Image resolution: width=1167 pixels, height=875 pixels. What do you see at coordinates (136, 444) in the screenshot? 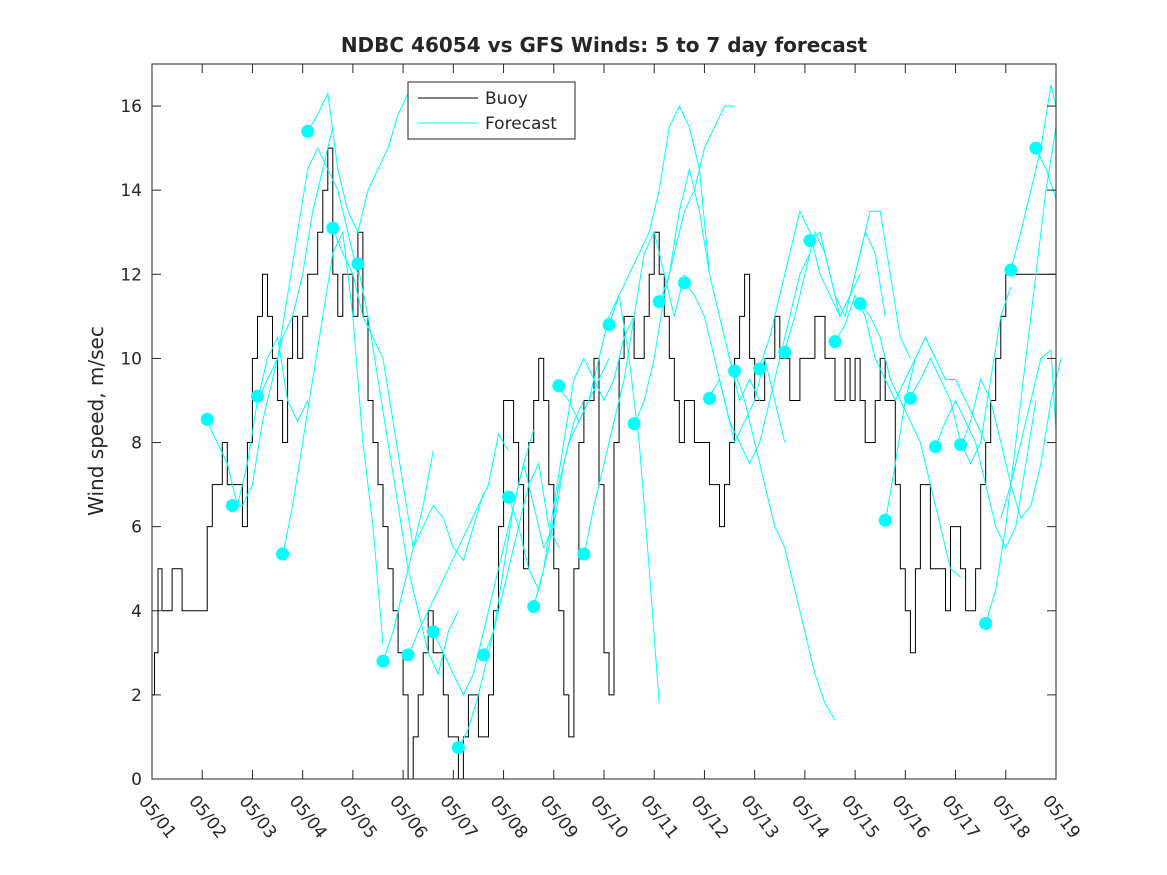
I see `y-tick-label: 8` at bounding box center [136, 444].